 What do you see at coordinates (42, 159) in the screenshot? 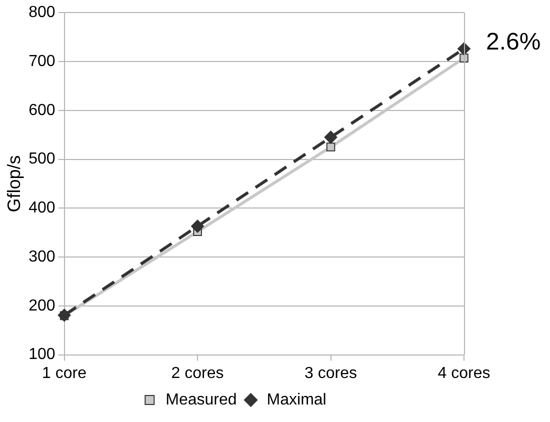
I see `y-tick-label: 500` at bounding box center [42, 159].